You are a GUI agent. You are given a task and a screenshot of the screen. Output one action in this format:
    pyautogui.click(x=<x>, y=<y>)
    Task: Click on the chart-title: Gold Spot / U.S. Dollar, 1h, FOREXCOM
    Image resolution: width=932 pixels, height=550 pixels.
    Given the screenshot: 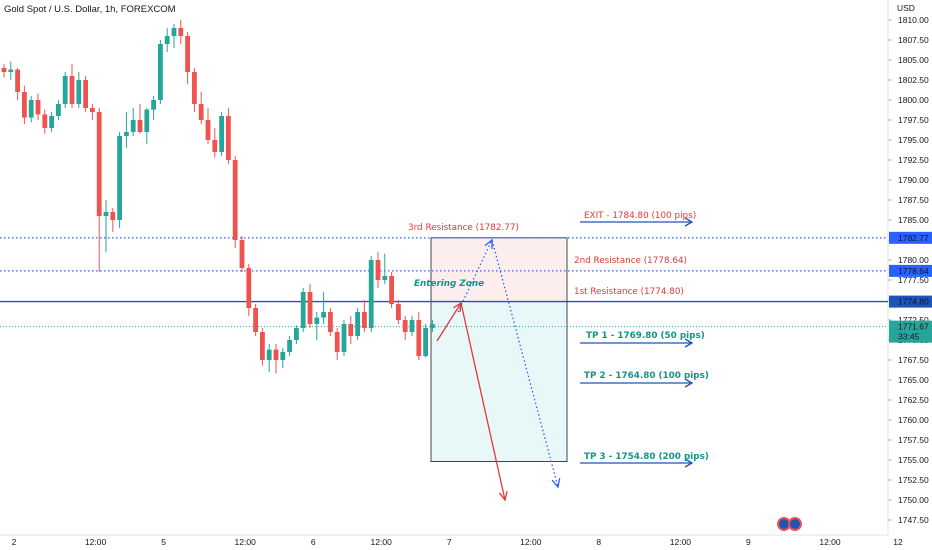 What is the action you would take?
    pyautogui.click(x=90, y=9)
    